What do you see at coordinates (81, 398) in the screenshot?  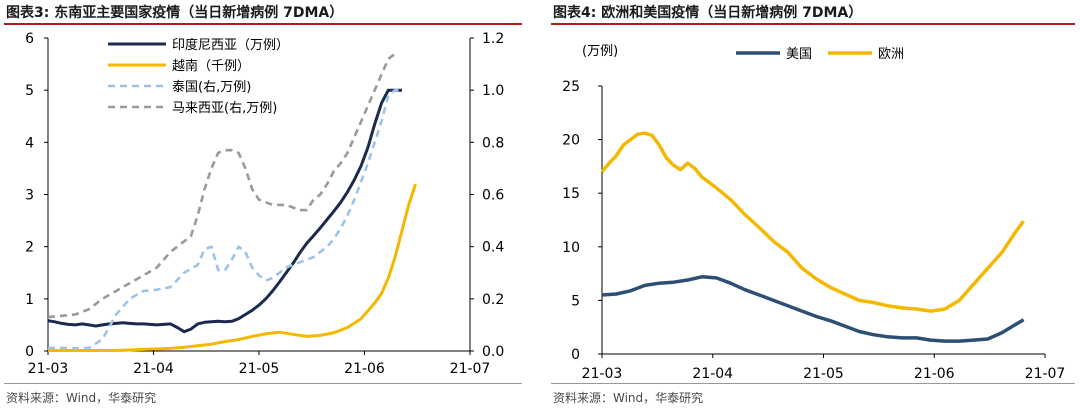 I see `left-source-note: 资料来源：Wind，华泰研究` at bounding box center [81, 398].